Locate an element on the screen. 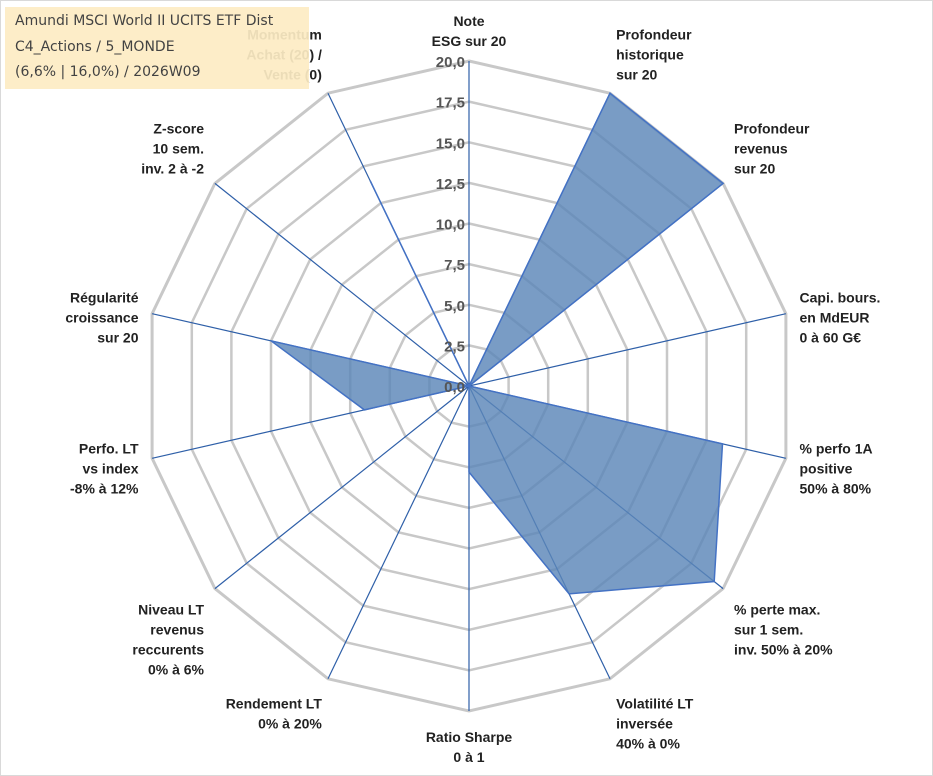 The image size is (933, 776). radar-axis-label: Rendement LT is located at coordinates (274, 703).